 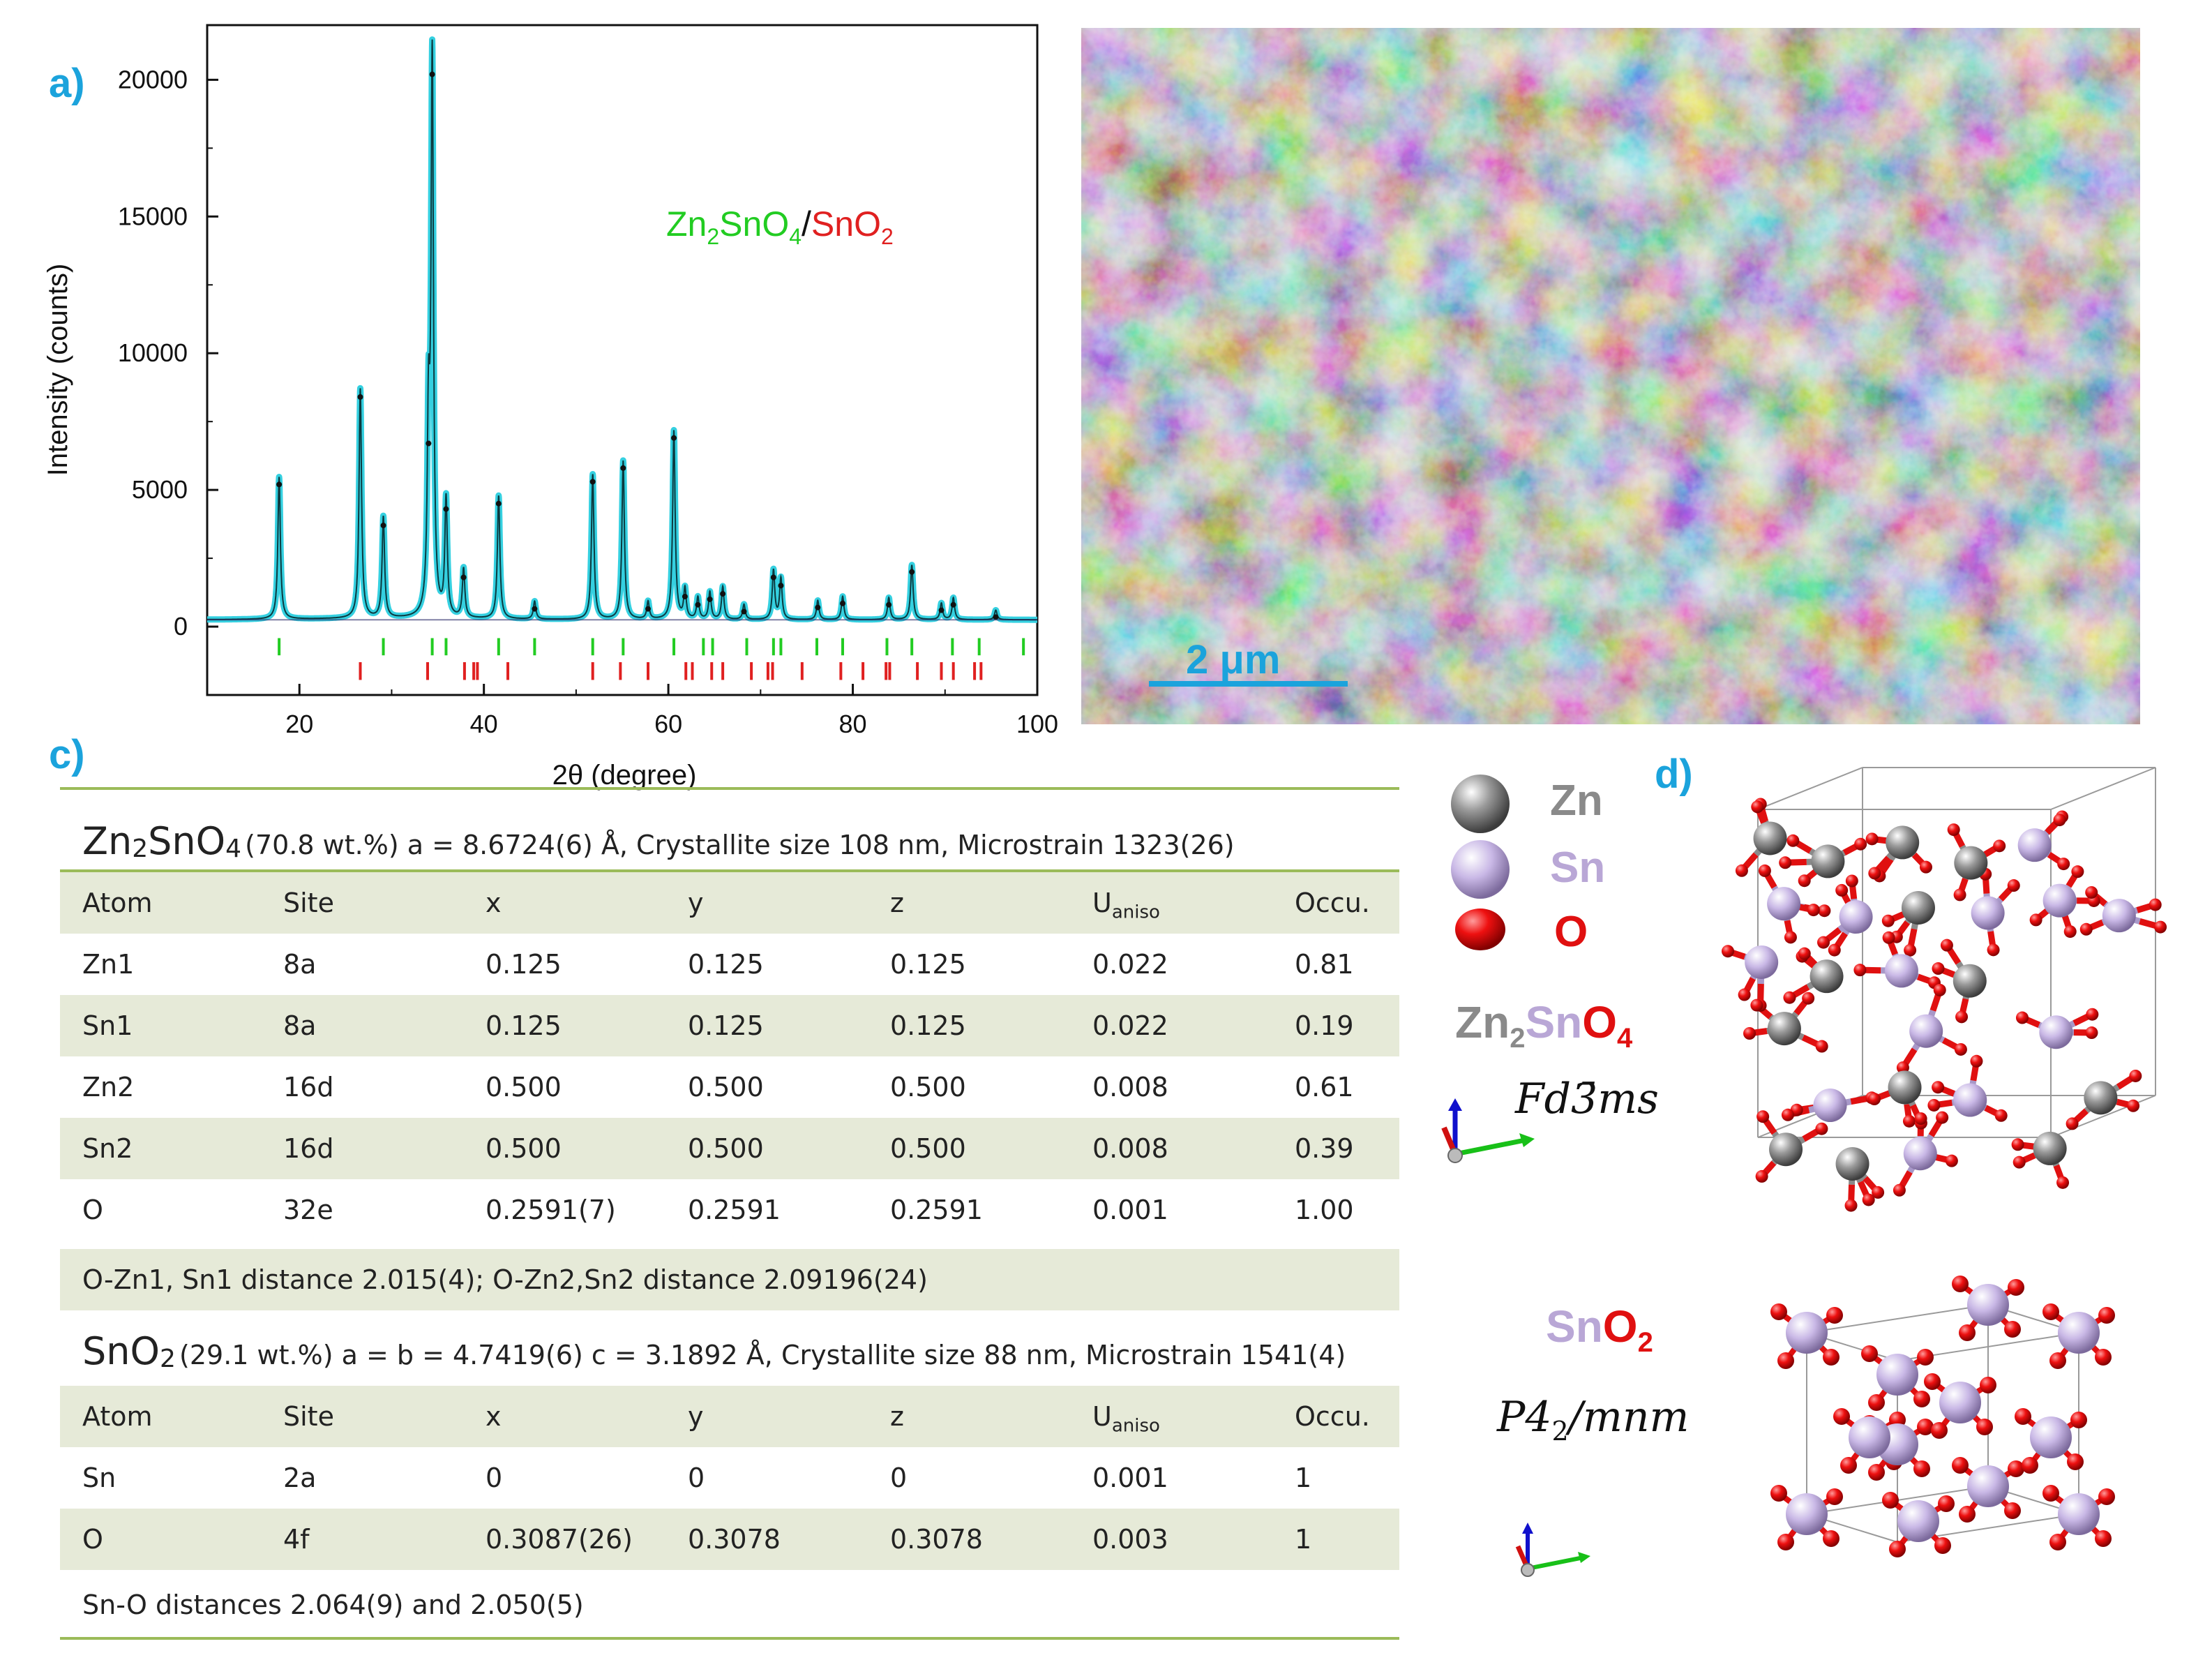 I want to click on table1-header-cell: x, so click(x=494, y=903).